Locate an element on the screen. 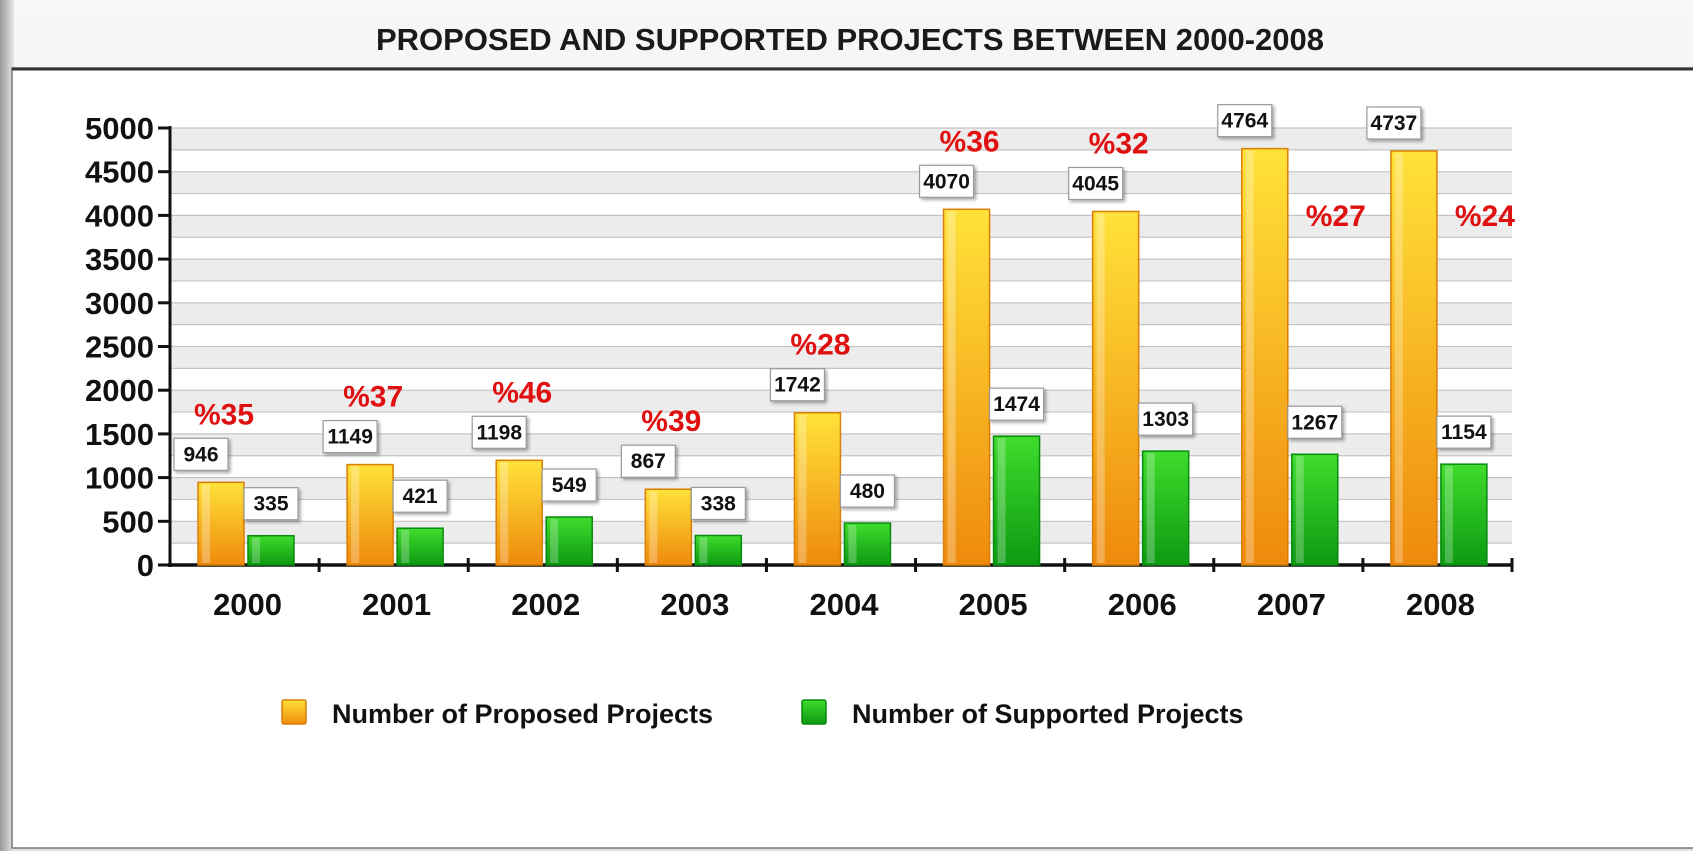  x-tick-label: 2008 is located at coordinates (1440, 604).